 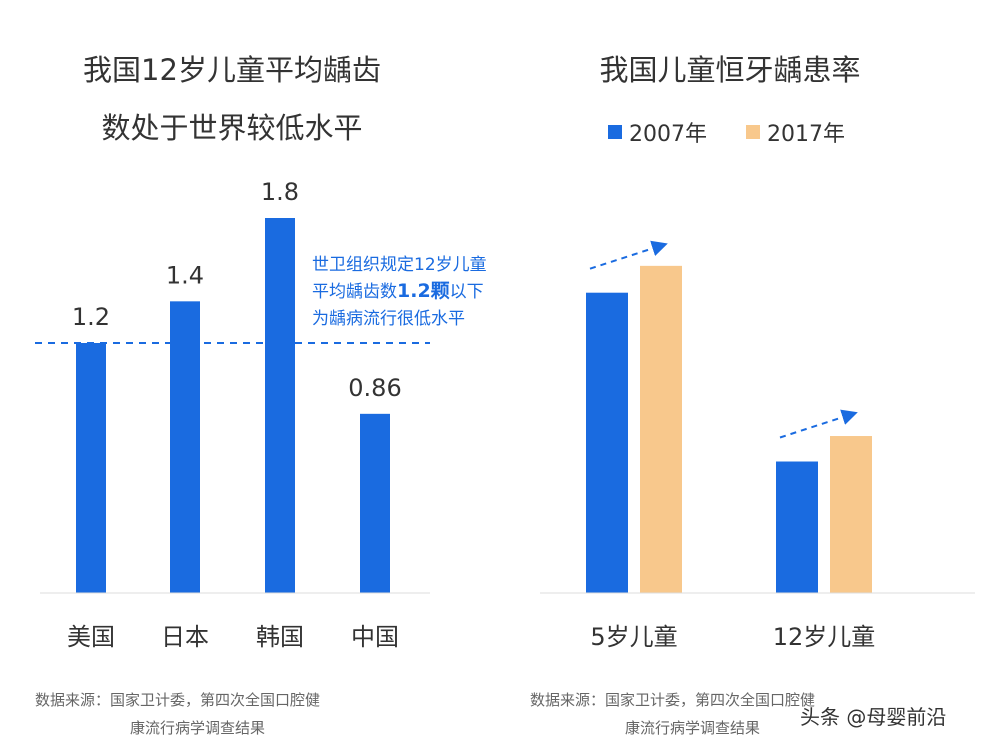 I want to click on category-label-1: 12岁儿童, so click(x=824, y=637).